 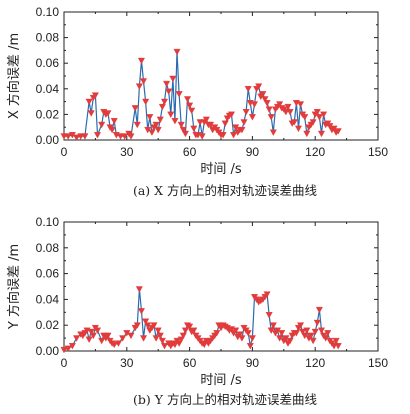 I want to click on y-axis-title: Y 方向误差 /m, so click(x=14, y=287).